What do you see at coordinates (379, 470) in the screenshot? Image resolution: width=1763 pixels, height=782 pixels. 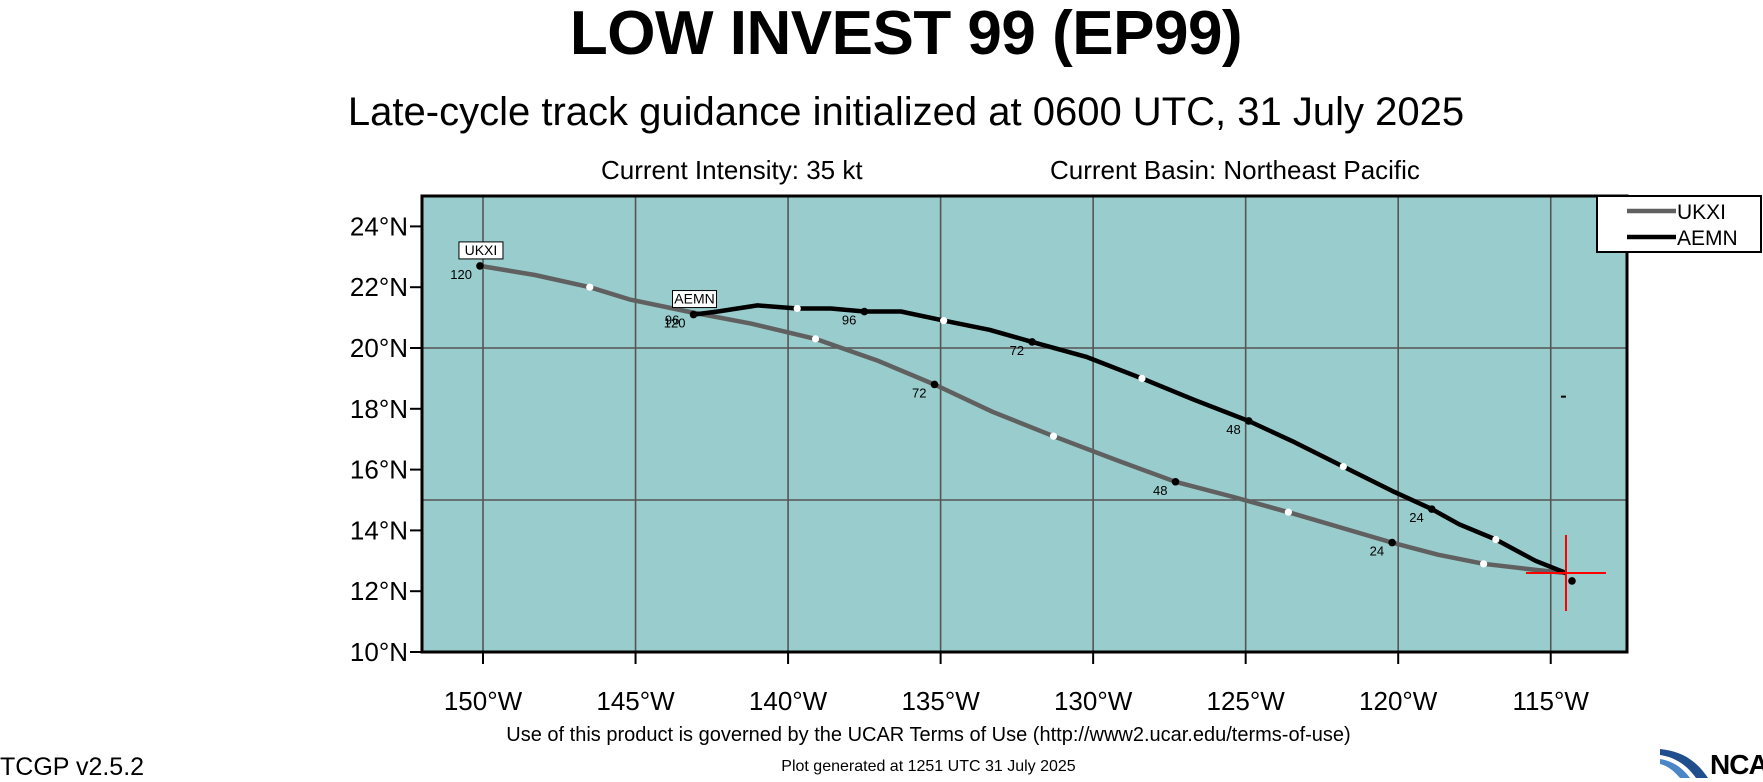 I see `y-tick-label: 16°N` at bounding box center [379, 470].